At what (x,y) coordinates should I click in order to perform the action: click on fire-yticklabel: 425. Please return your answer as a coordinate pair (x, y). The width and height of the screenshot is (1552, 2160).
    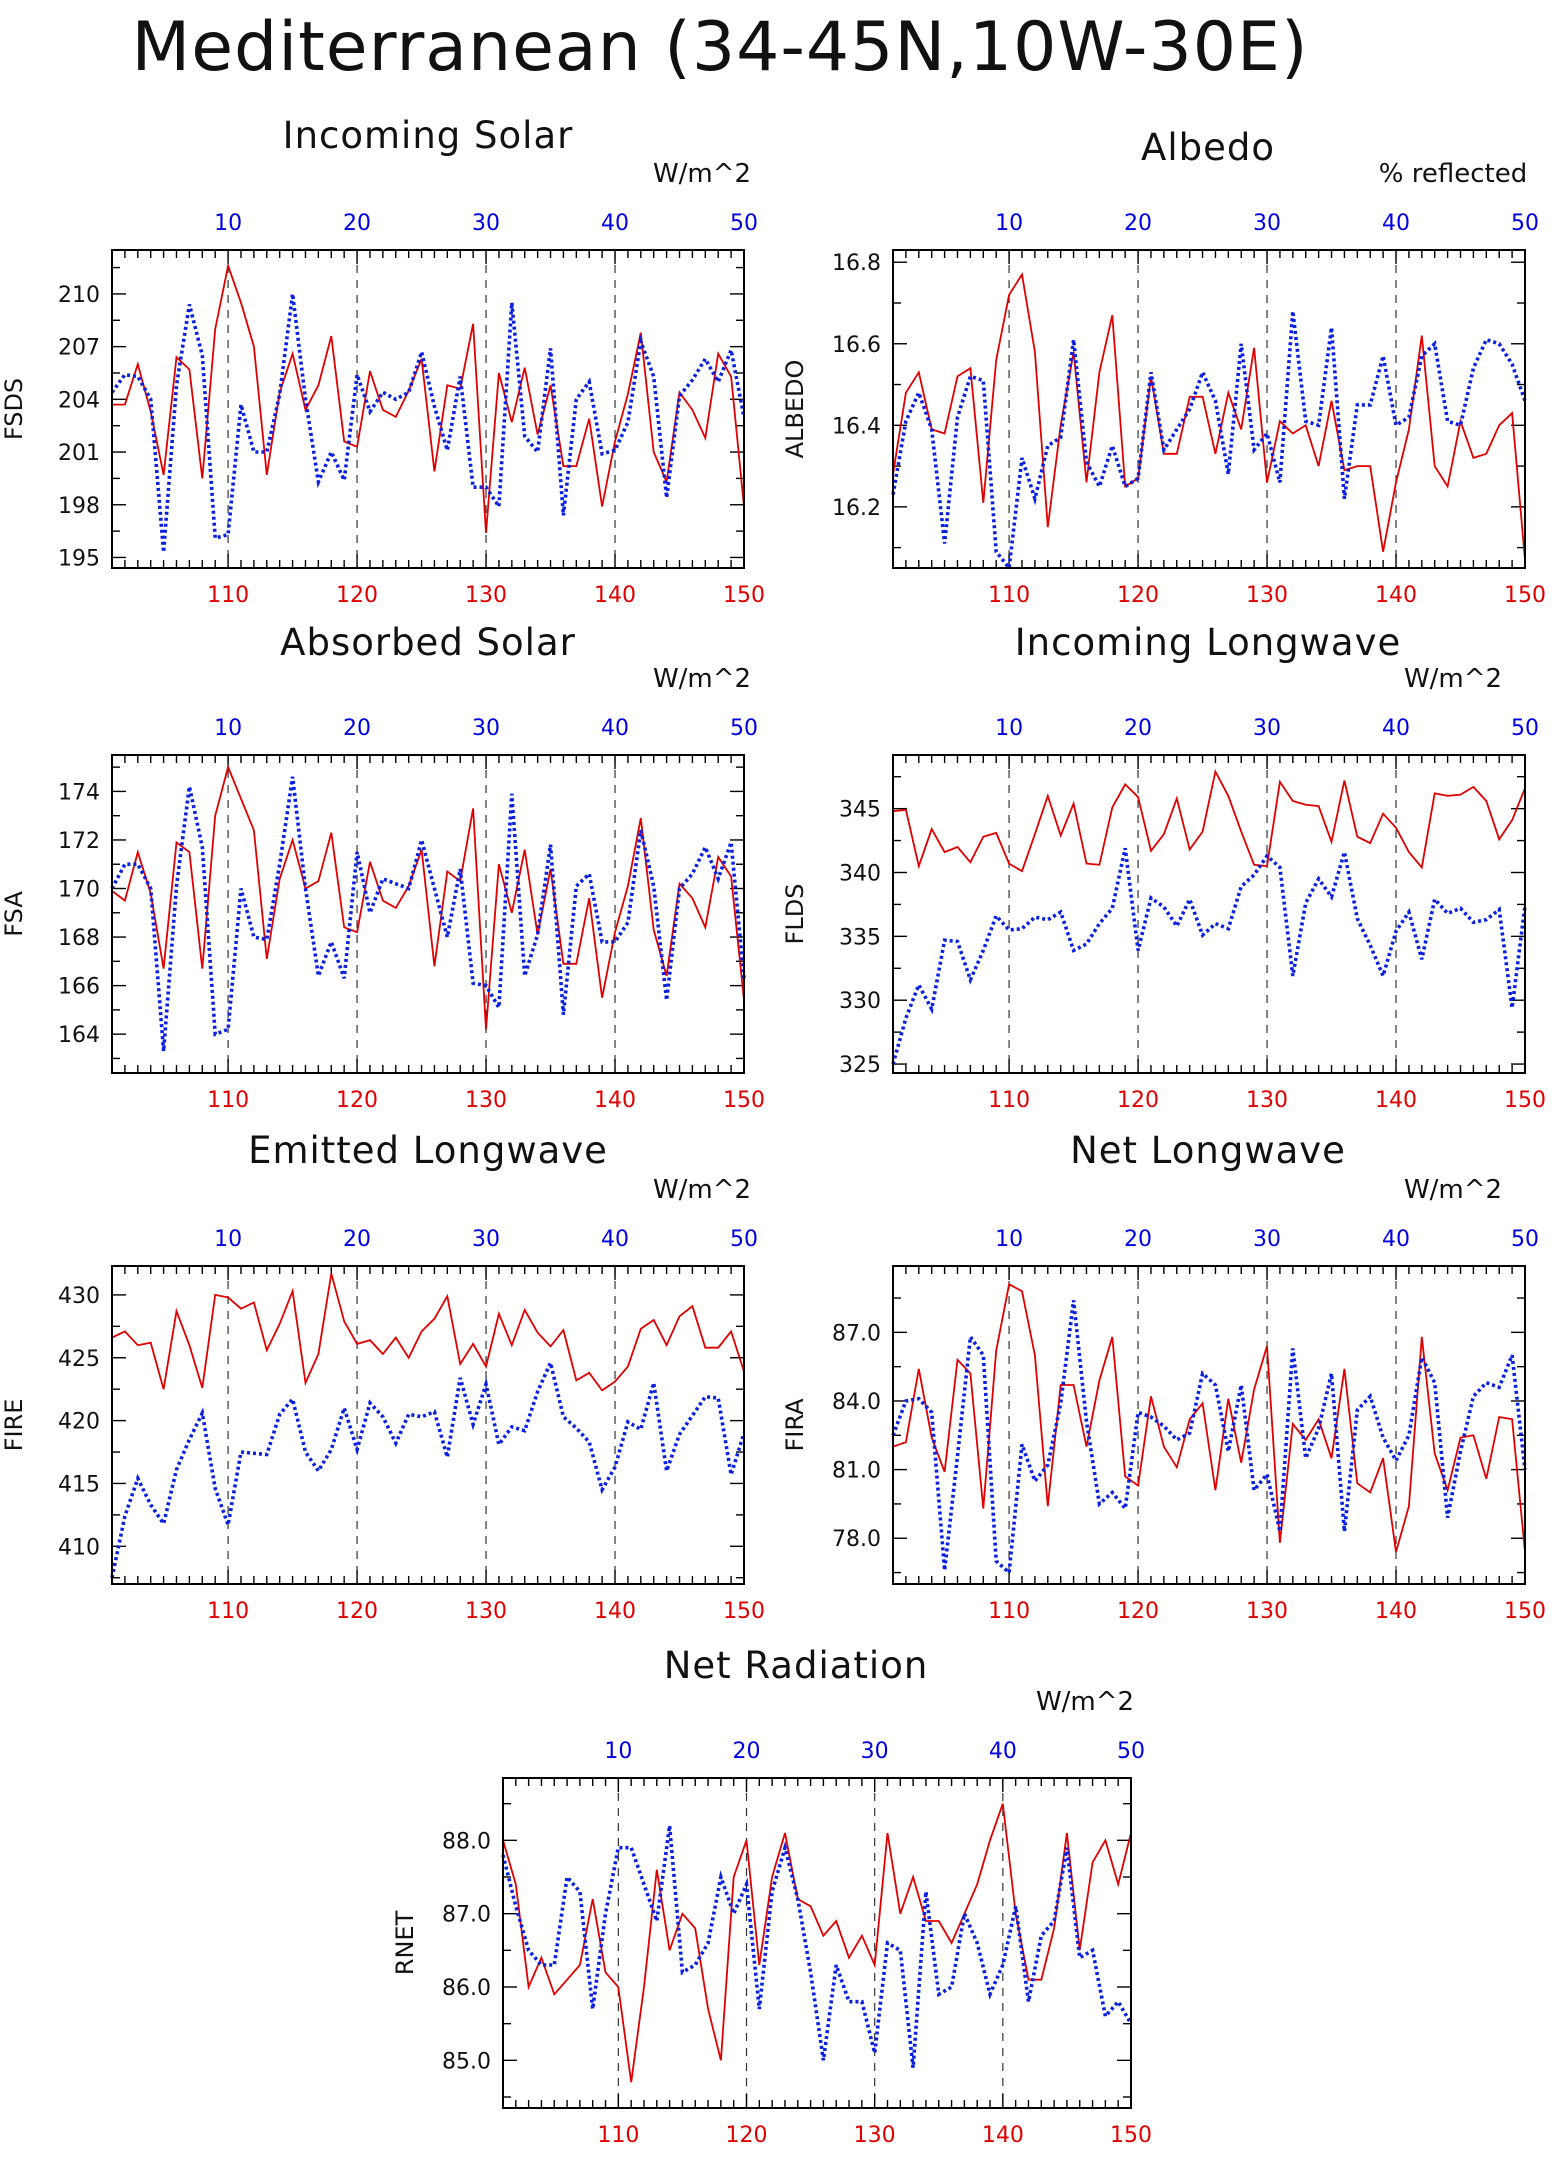
    Looking at the image, I should click on (79, 1359).